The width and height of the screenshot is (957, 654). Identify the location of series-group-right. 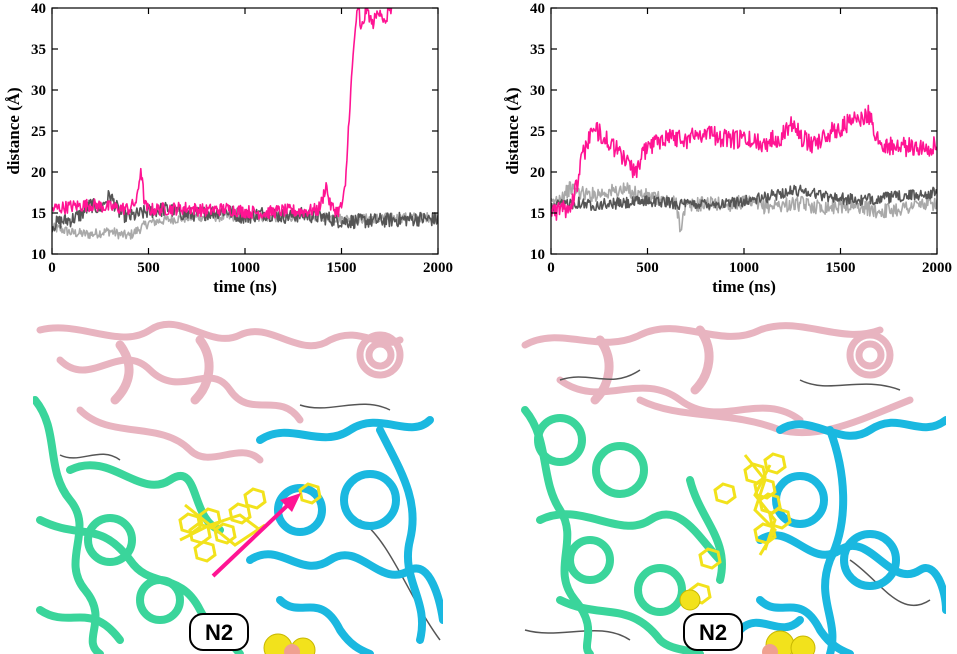
(744, 168).